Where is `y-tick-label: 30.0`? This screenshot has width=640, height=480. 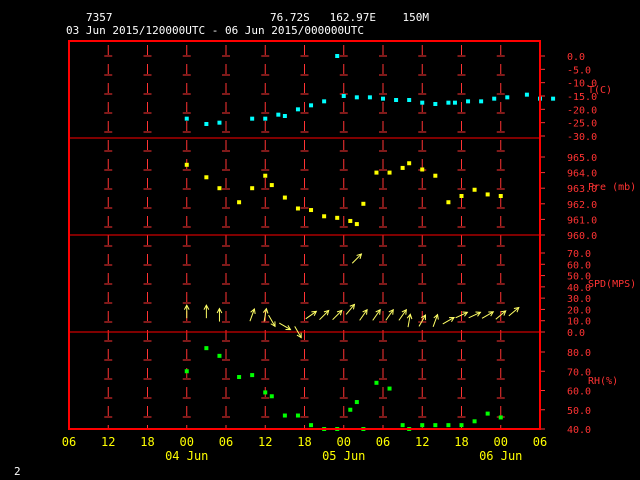
y-tick-label: 30.0 is located at coordinates (579, 299).